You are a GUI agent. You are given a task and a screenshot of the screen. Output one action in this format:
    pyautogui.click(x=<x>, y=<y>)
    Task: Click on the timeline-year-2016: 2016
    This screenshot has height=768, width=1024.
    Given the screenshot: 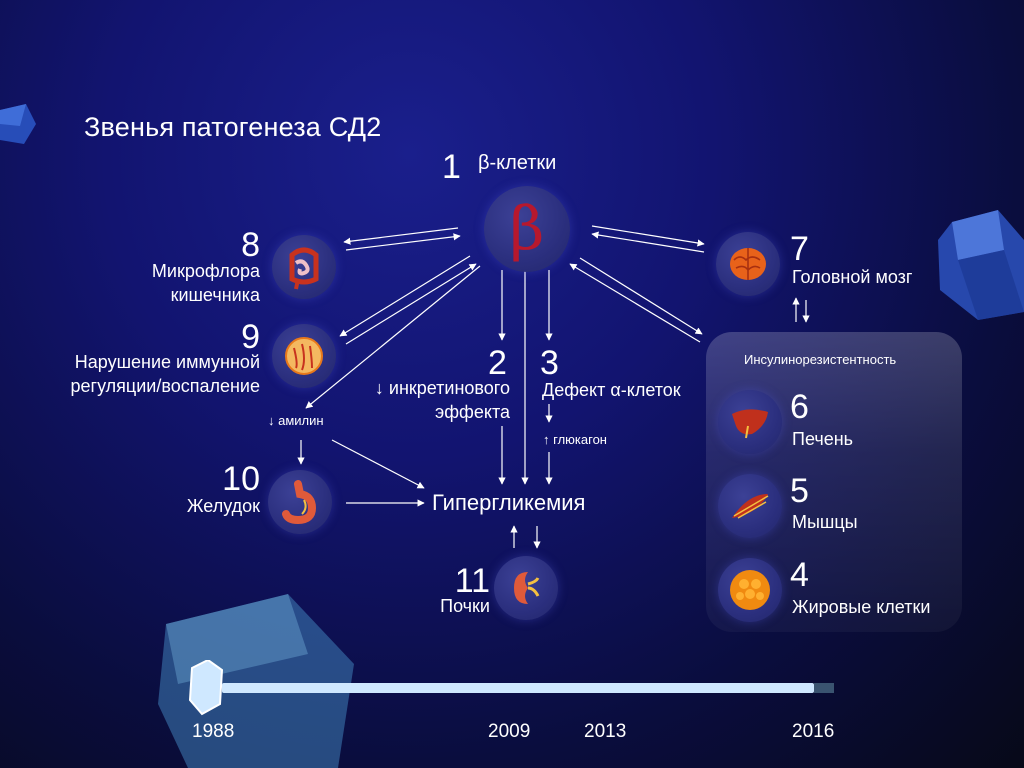 What is the action you would take?
    pyautogui.click(x=813, y=731)
    